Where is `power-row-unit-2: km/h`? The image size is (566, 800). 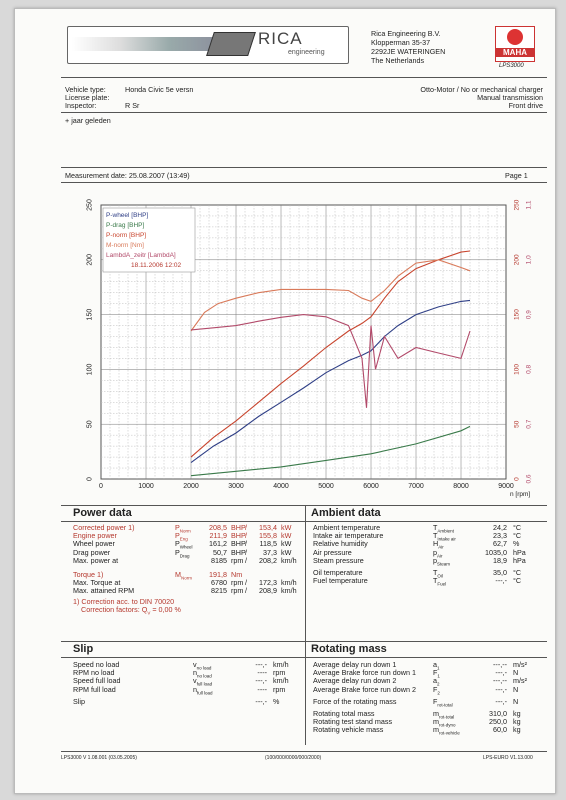
power-row-unit-2: km/h is located at coordinates (289, 560).